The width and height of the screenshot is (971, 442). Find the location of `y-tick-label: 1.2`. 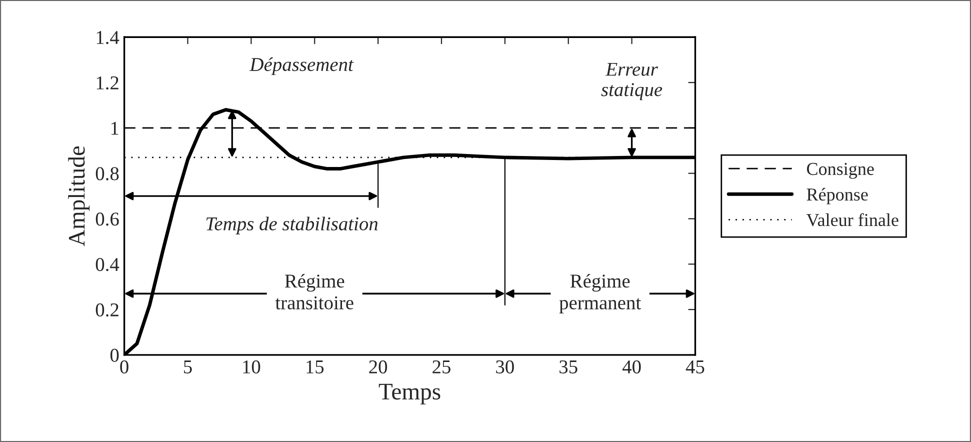

y-tick-label: 1.2 is located at coordinates (107, 83).